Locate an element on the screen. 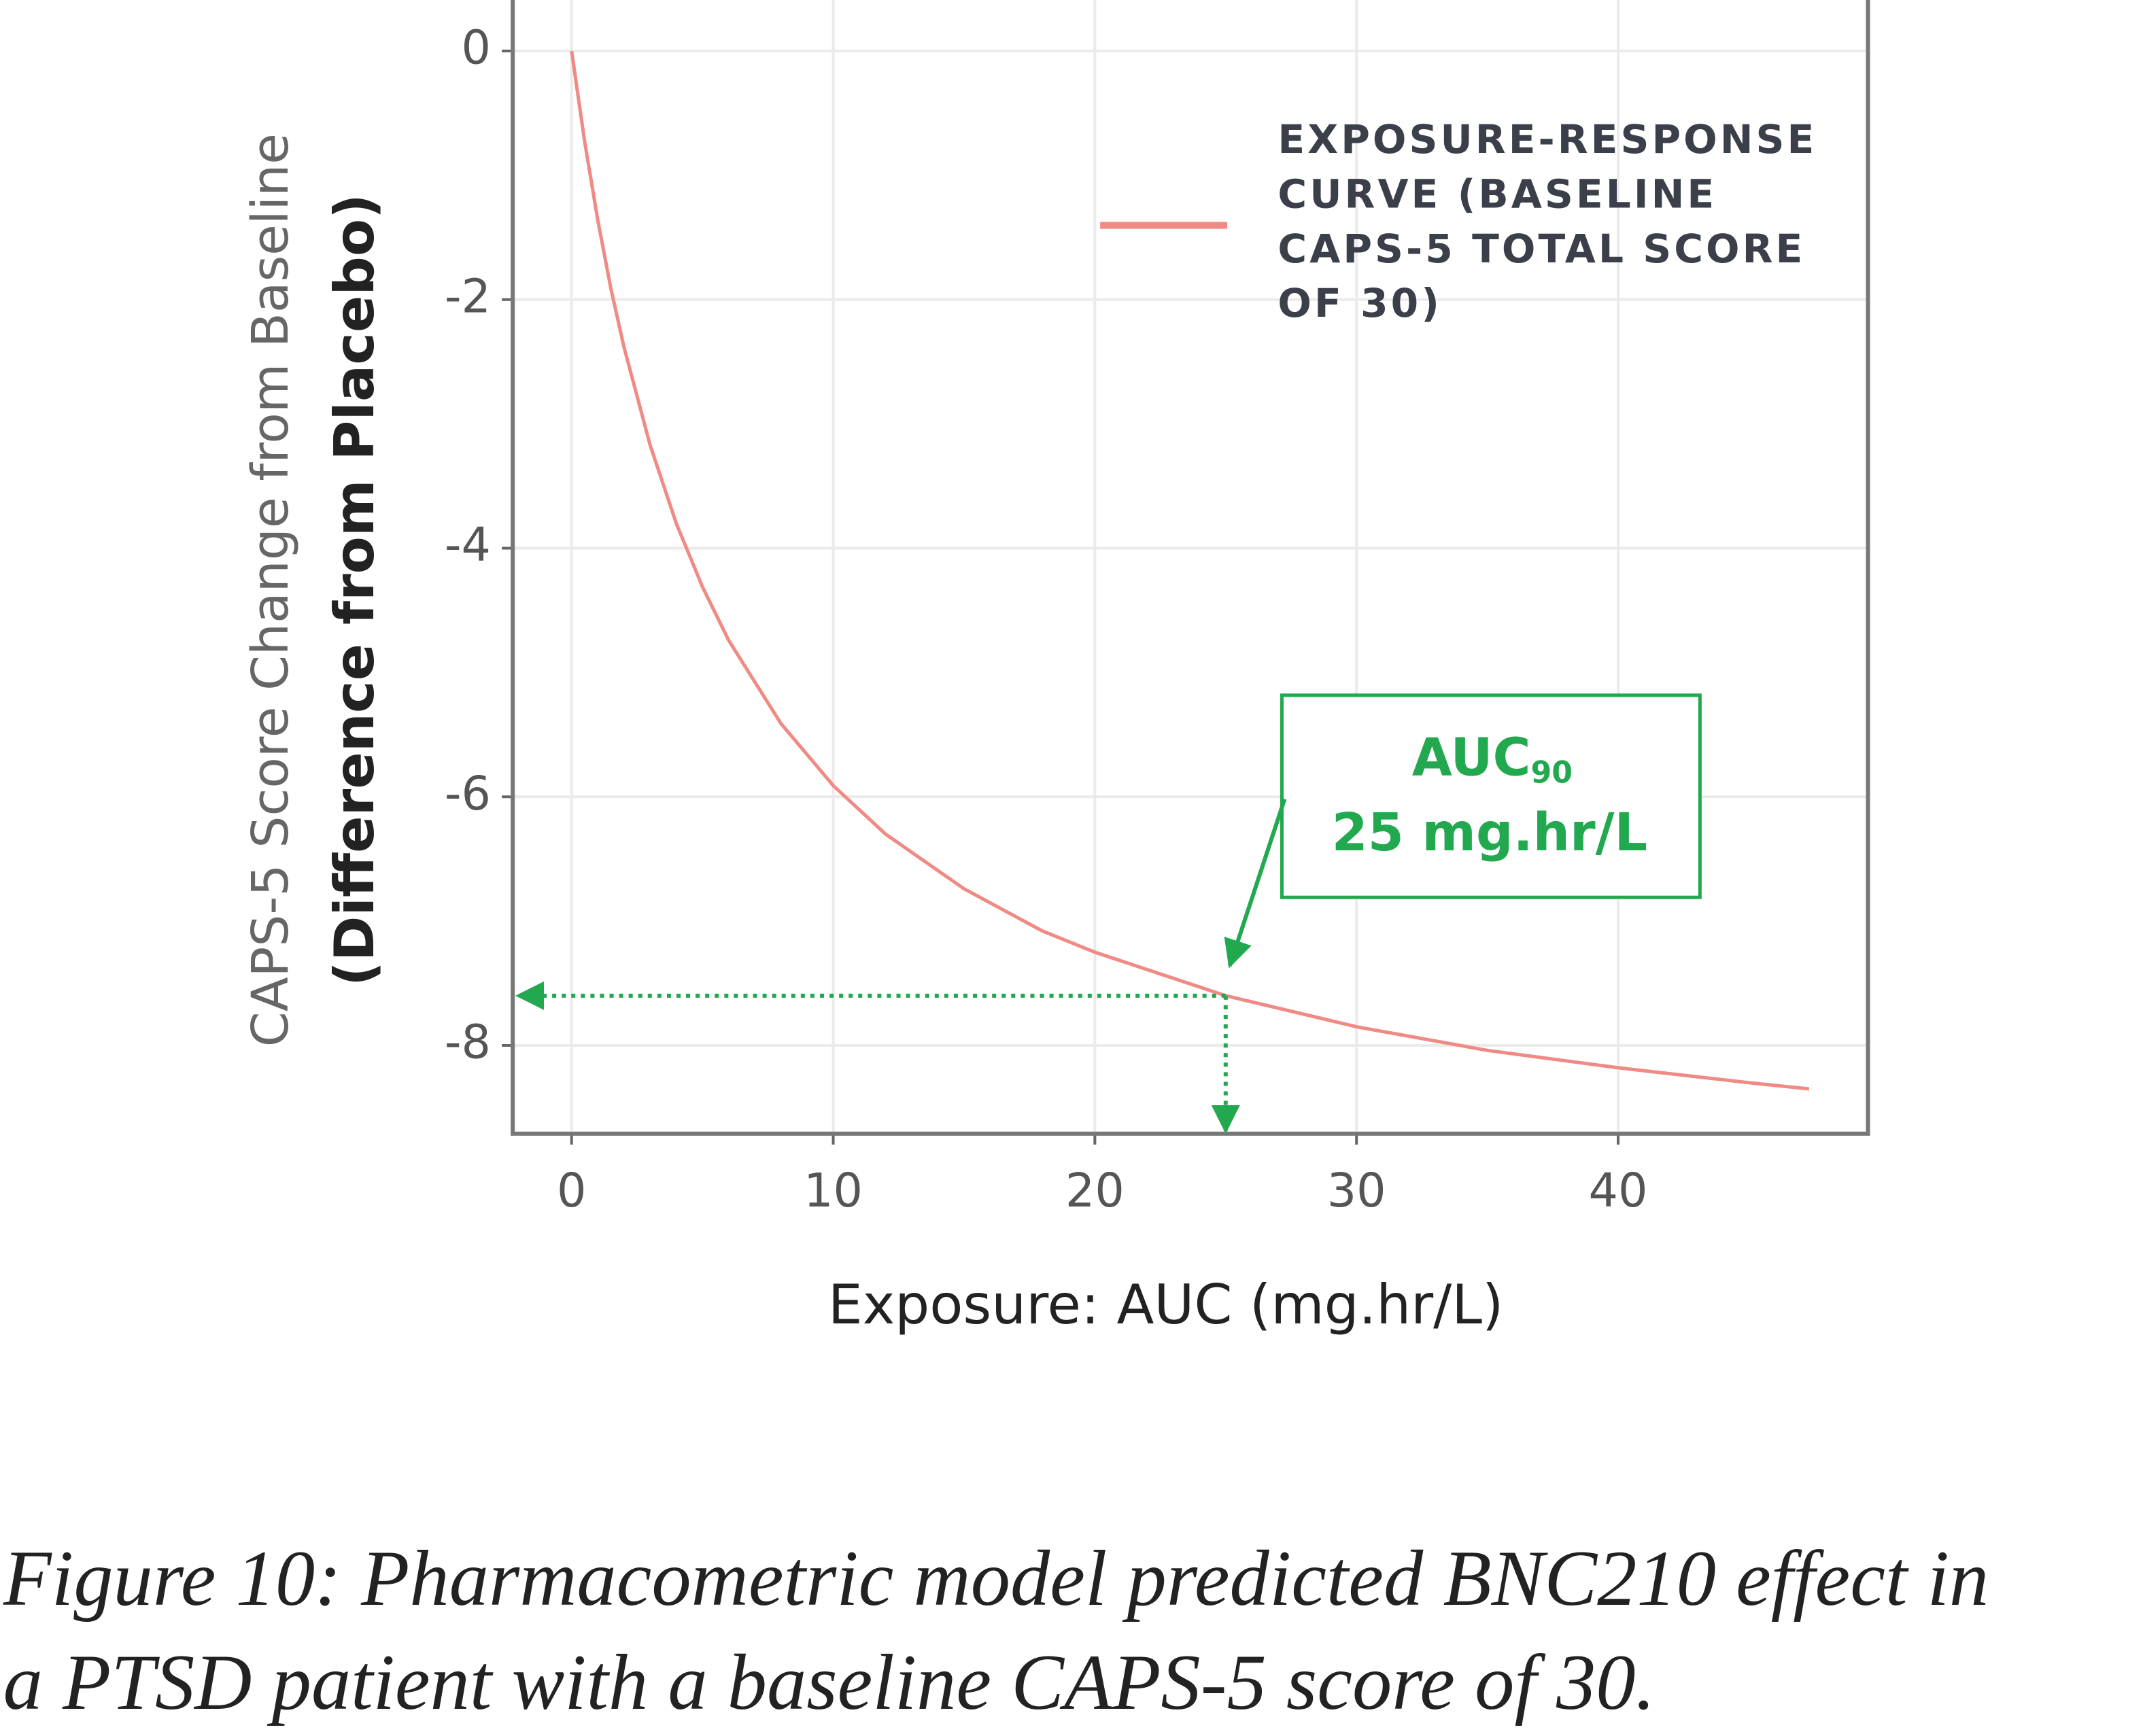 The height and width of the screenshot is (1736, 2143). annotation-label: AUC90 is located at coordinates (1492, 758).